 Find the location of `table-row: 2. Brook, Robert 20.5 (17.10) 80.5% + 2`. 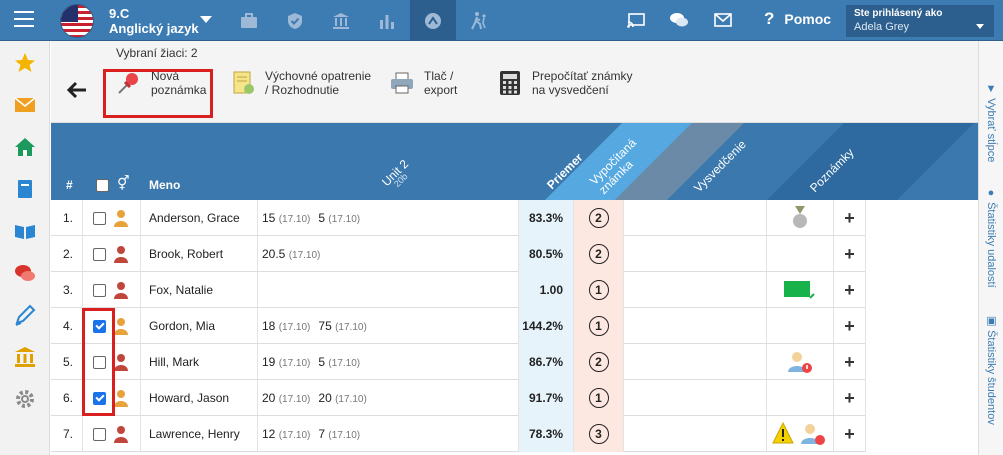

table-row: 2. Brook, Robert 20.5 (17.10) 80.5% + 2 is located at coordinates (458, 254).